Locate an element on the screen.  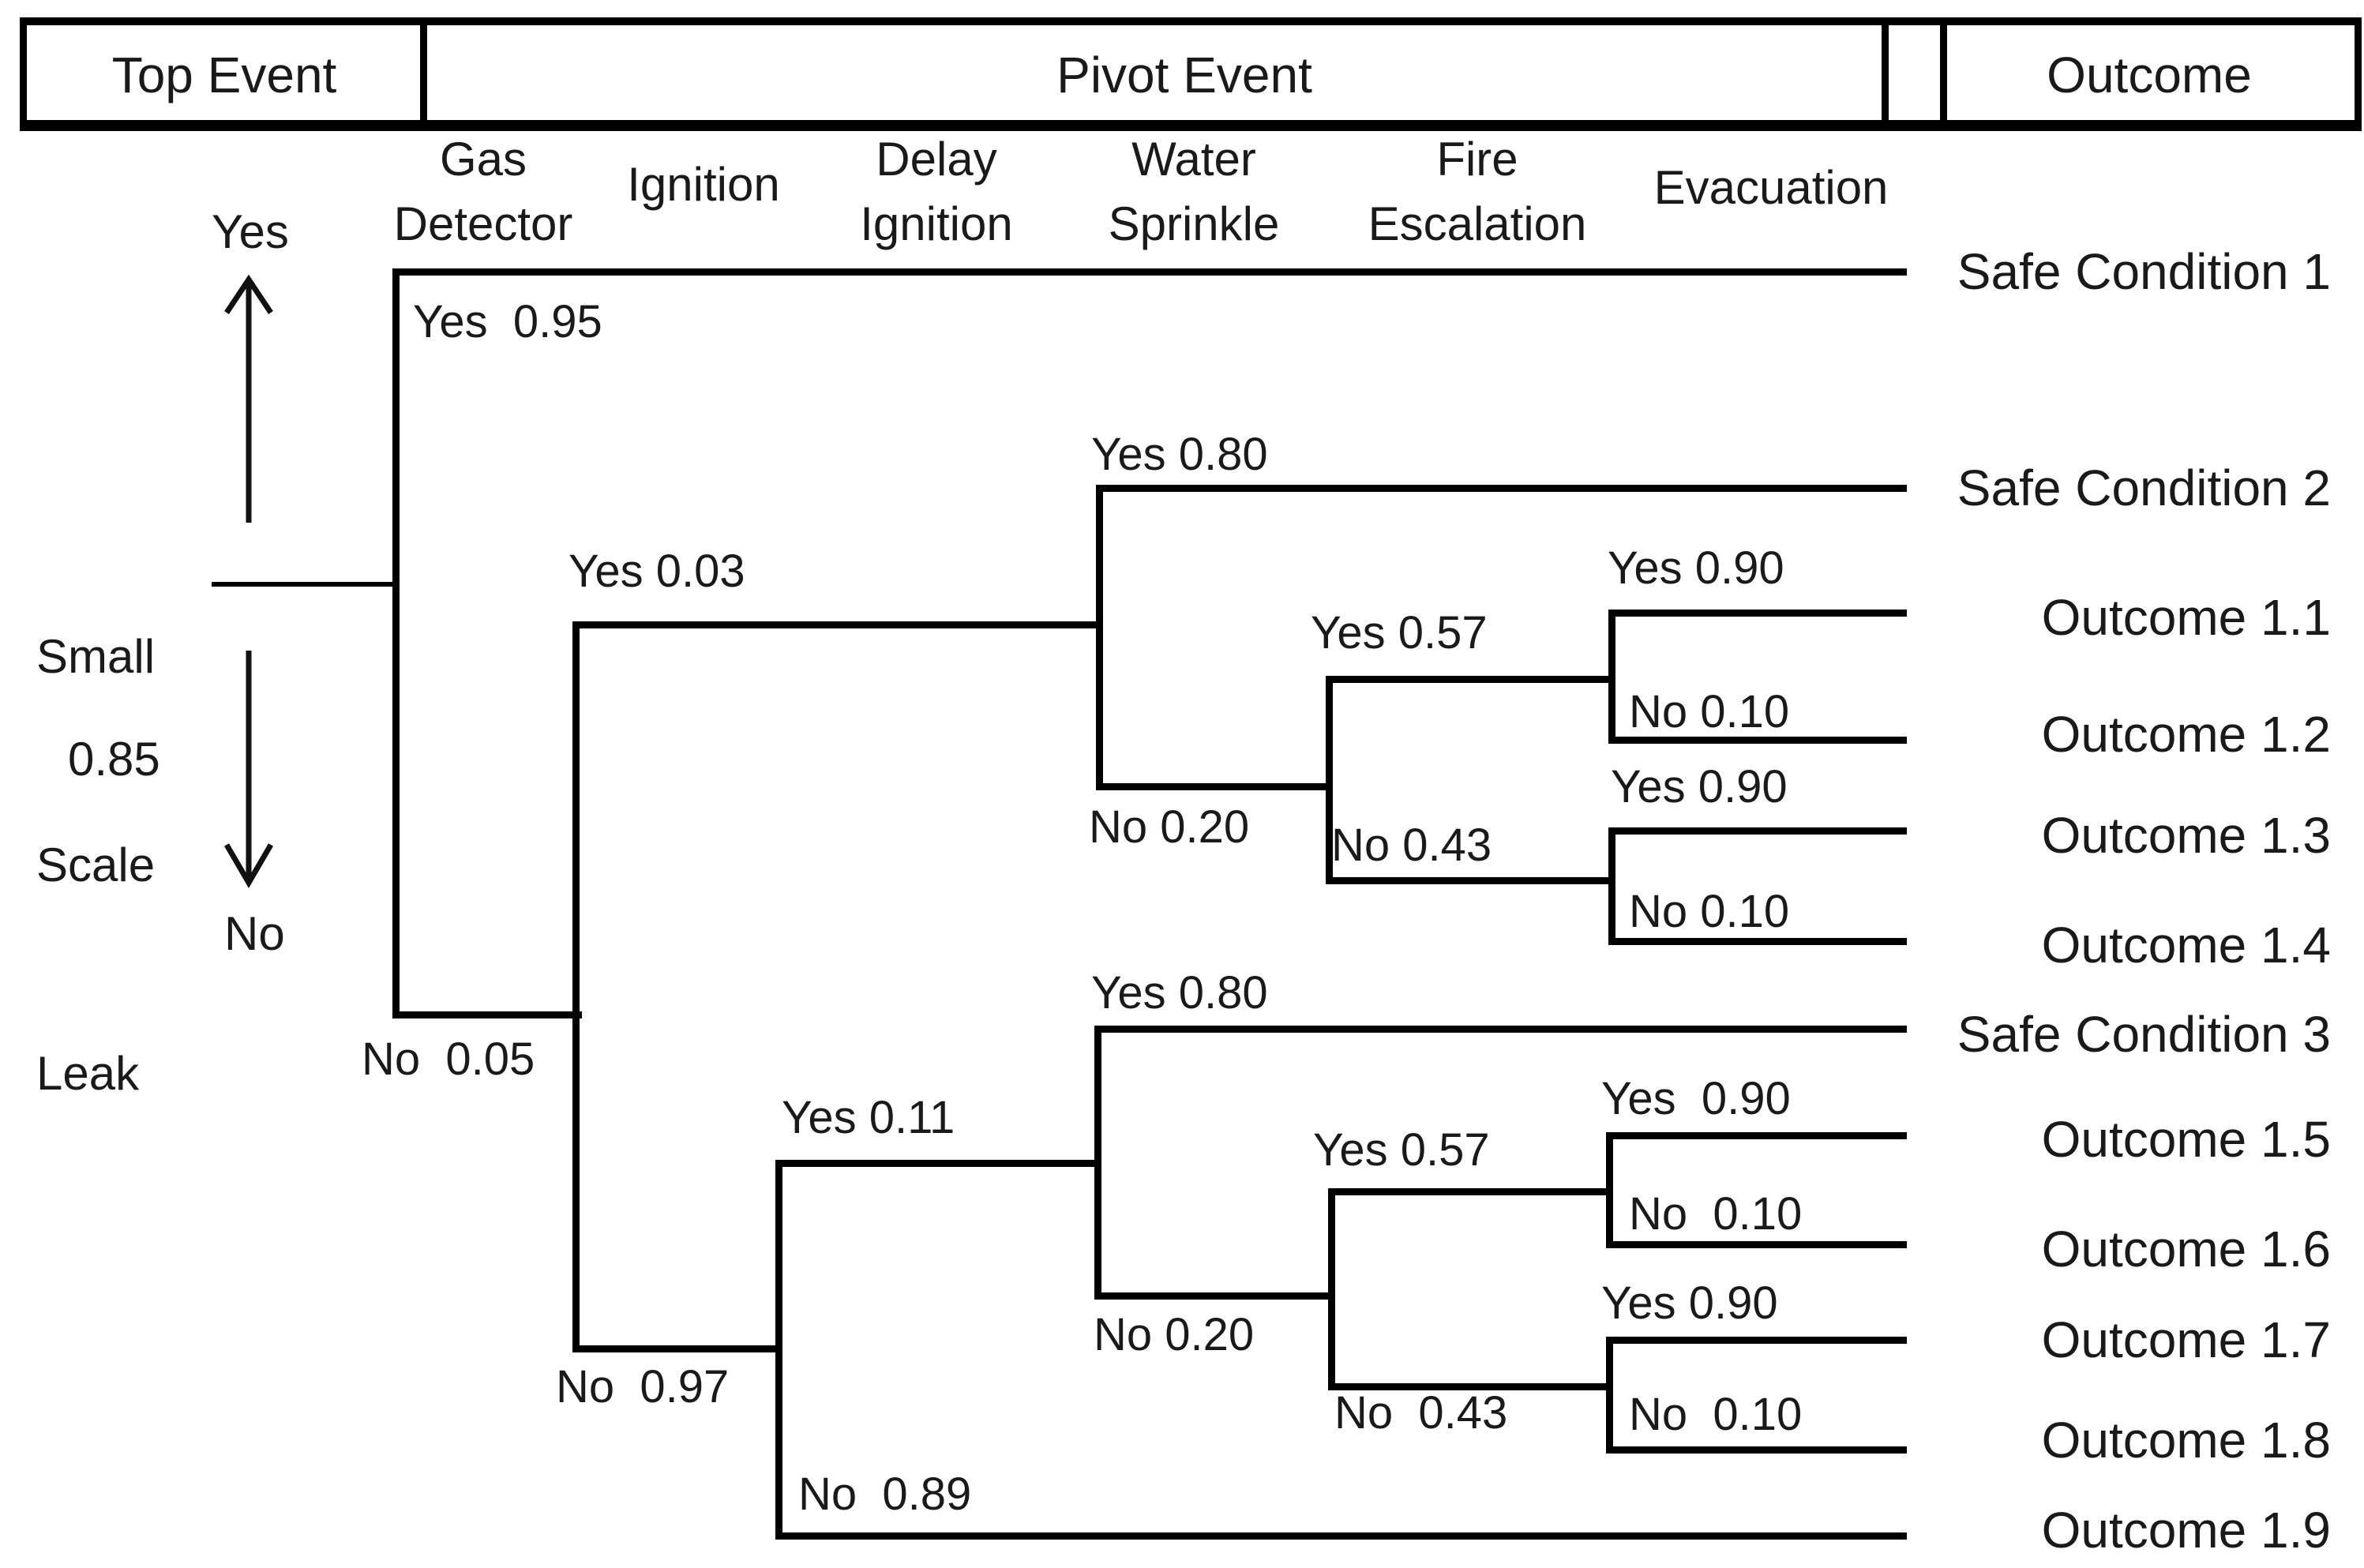
column-header-fire-escalation-line1: Fire is located at coordinates (1477, 159).